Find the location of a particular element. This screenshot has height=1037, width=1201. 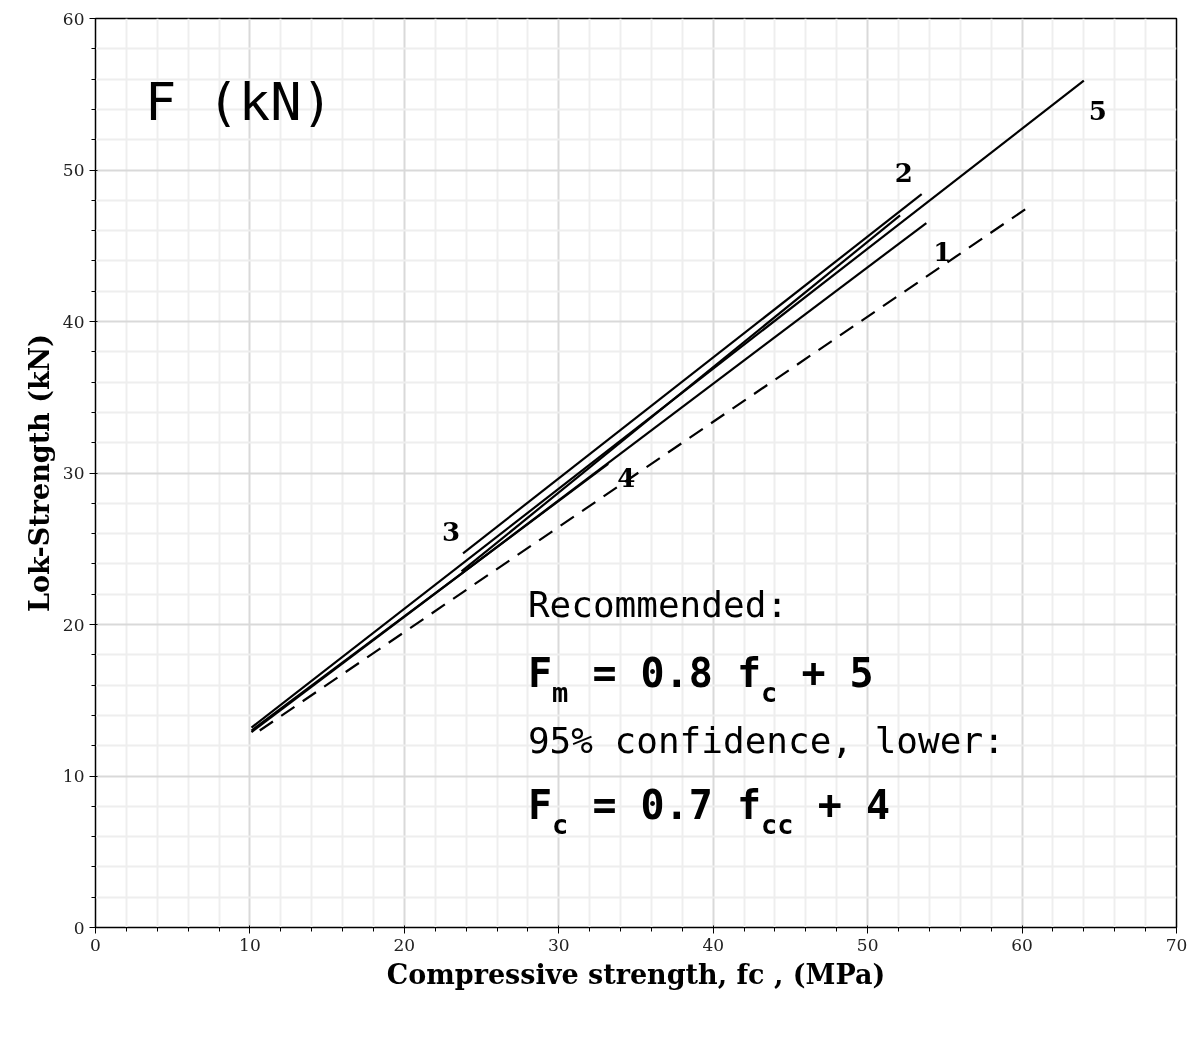

annotation: 2 is located at coordinates (903, 172).